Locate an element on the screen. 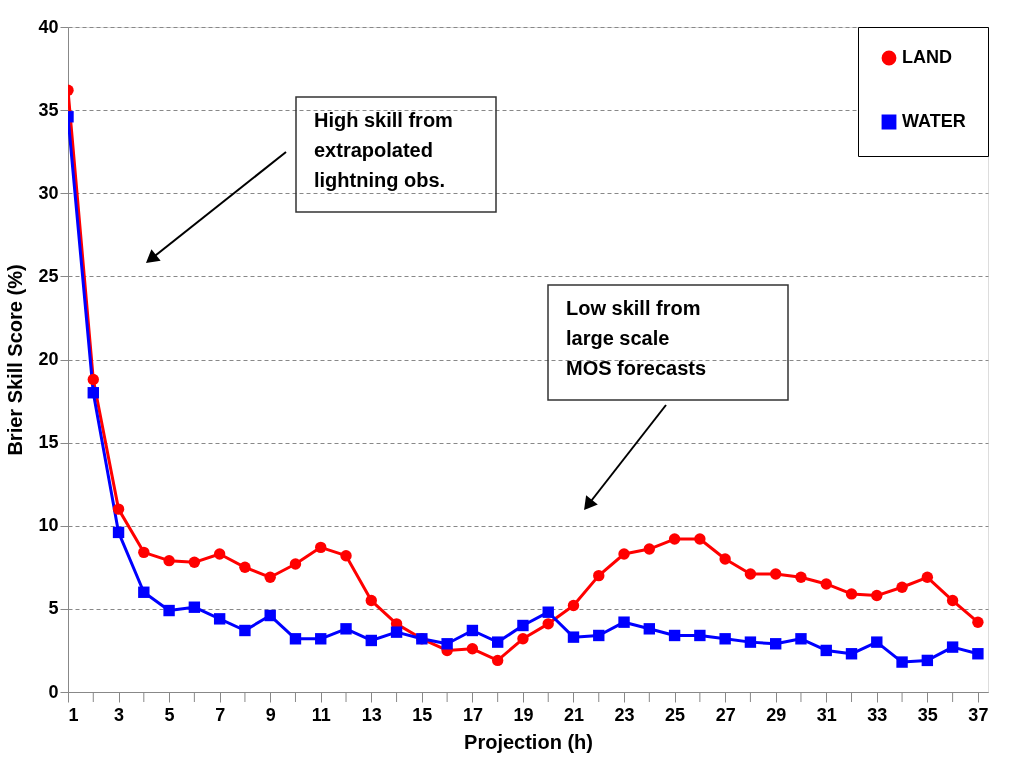  y-tick-label: 5 is located at coordinates (53, 608).